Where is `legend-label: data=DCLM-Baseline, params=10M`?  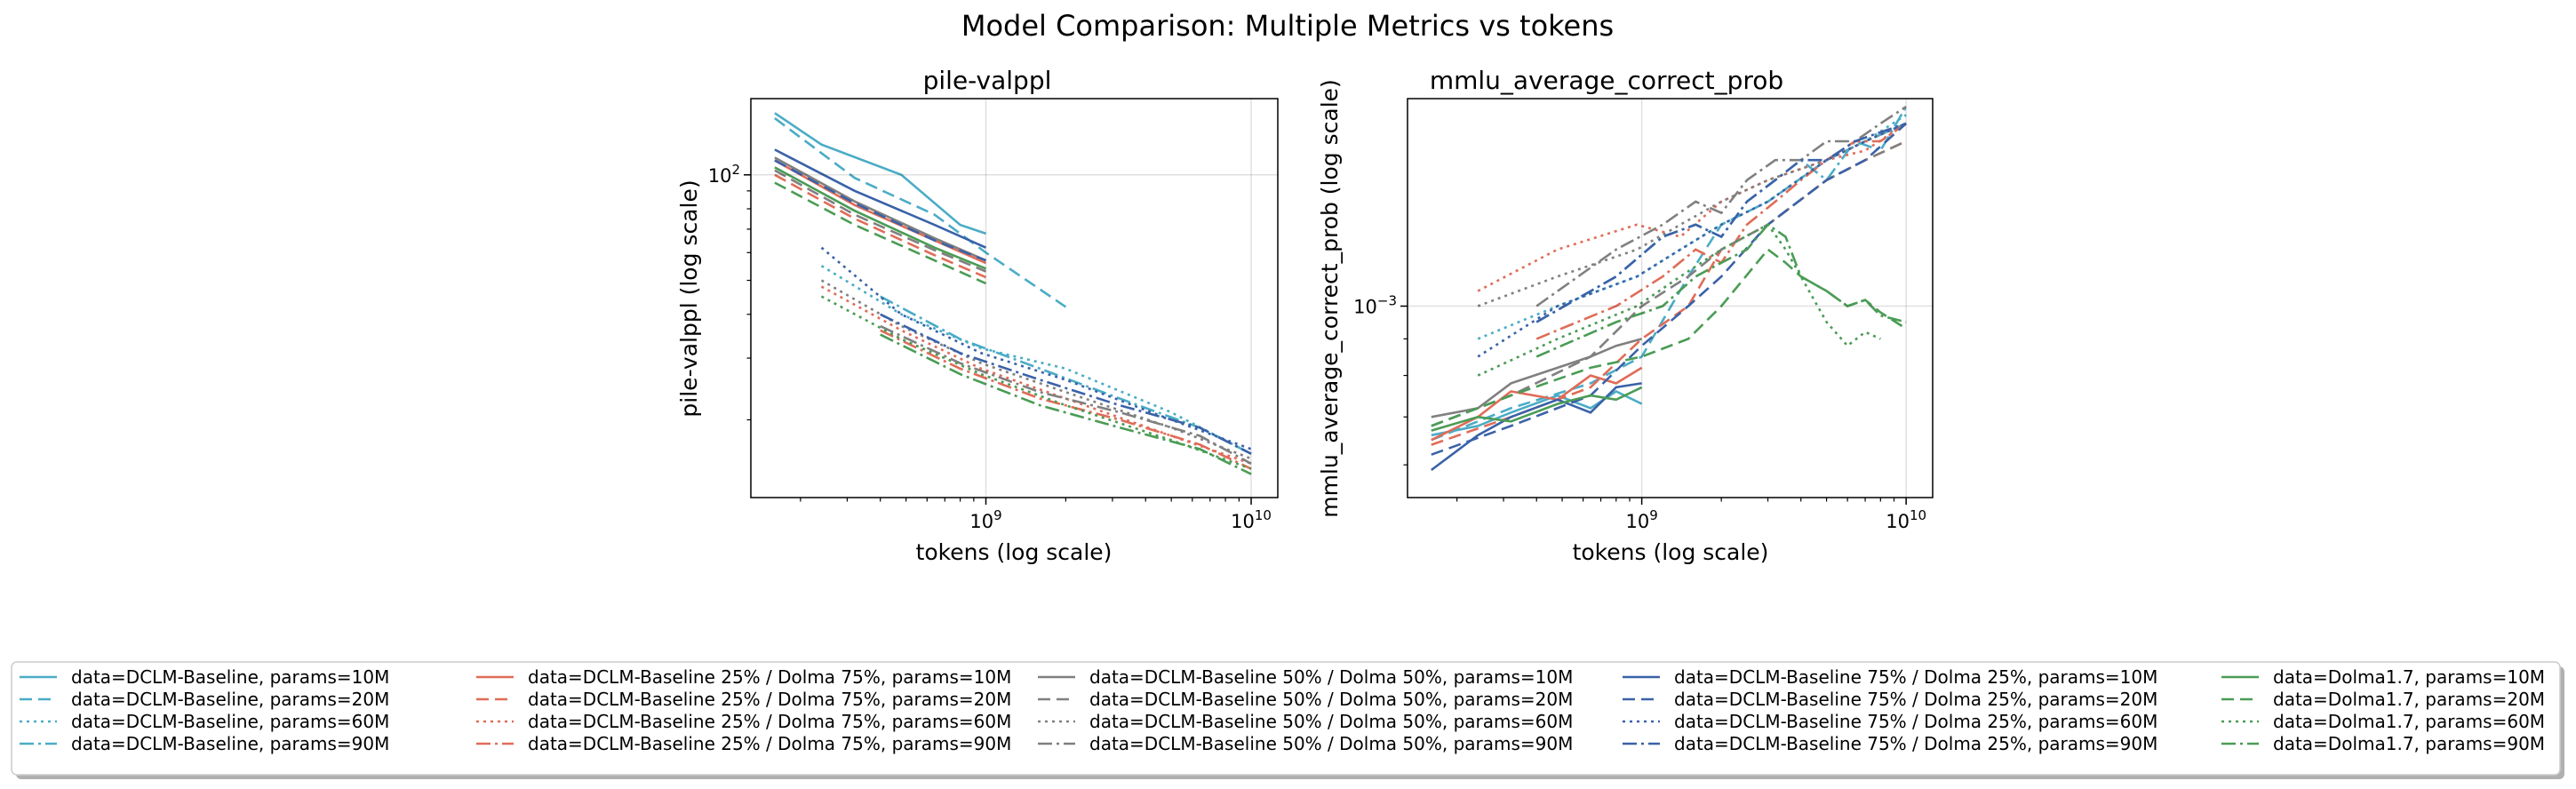 legend-label: data=DCLM-Baseline, params=10M is located at coordinates (230, 677).